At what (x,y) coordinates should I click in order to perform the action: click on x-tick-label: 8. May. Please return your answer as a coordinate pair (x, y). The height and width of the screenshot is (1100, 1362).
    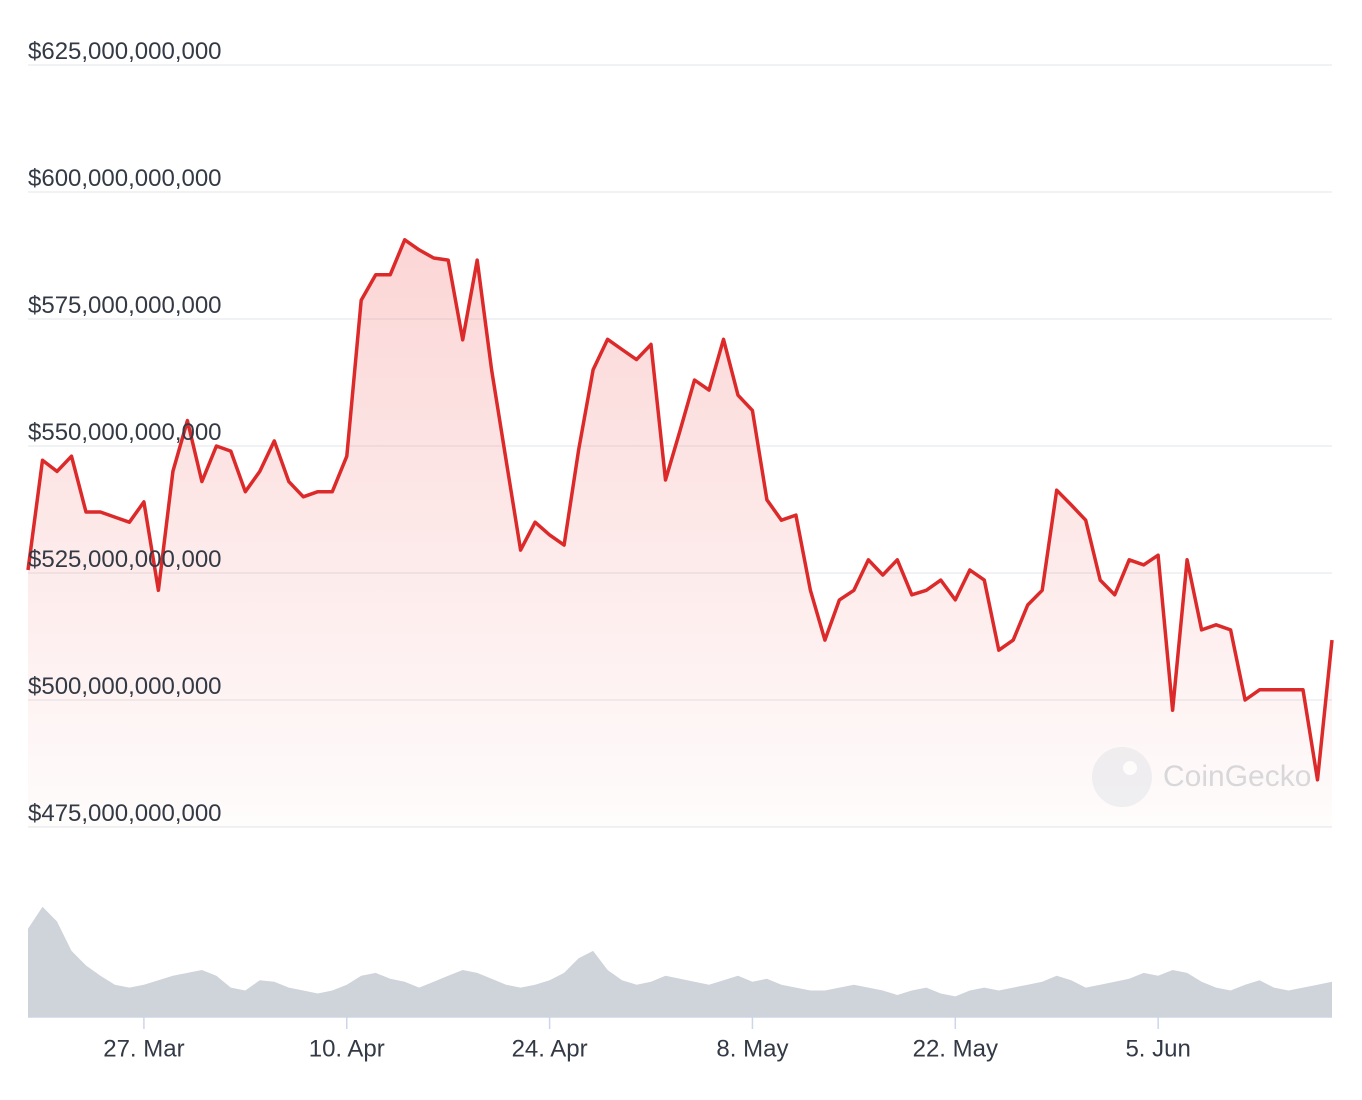
    Looking at the image, I should click on (752, 1048).